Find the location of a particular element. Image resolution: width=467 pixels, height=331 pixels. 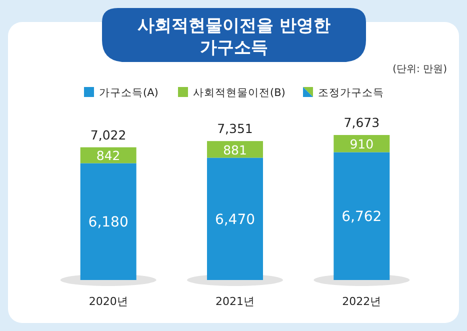

data-label: 910 is located at coordinates (362, 144).